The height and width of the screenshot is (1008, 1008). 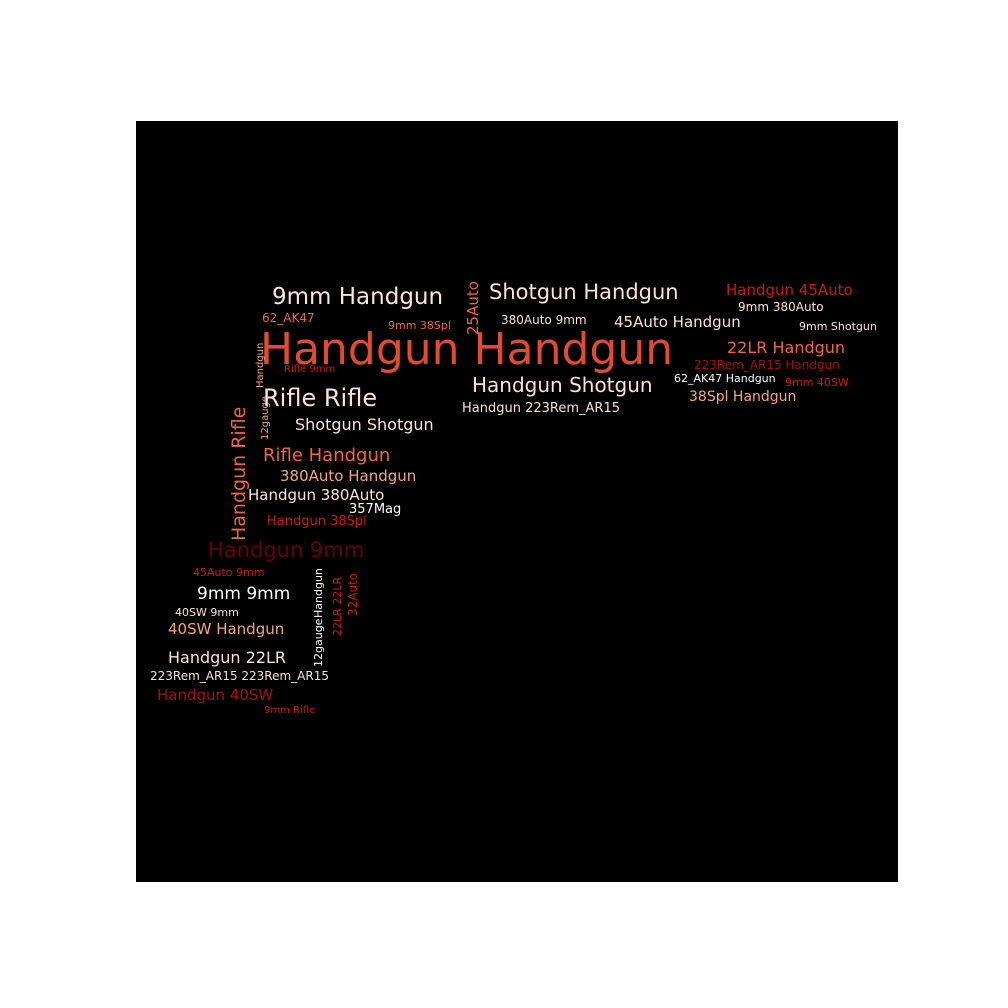 I want to click on word-handgun-rifle-vertical: Handgun Rifle, so click(x=239, y=473).